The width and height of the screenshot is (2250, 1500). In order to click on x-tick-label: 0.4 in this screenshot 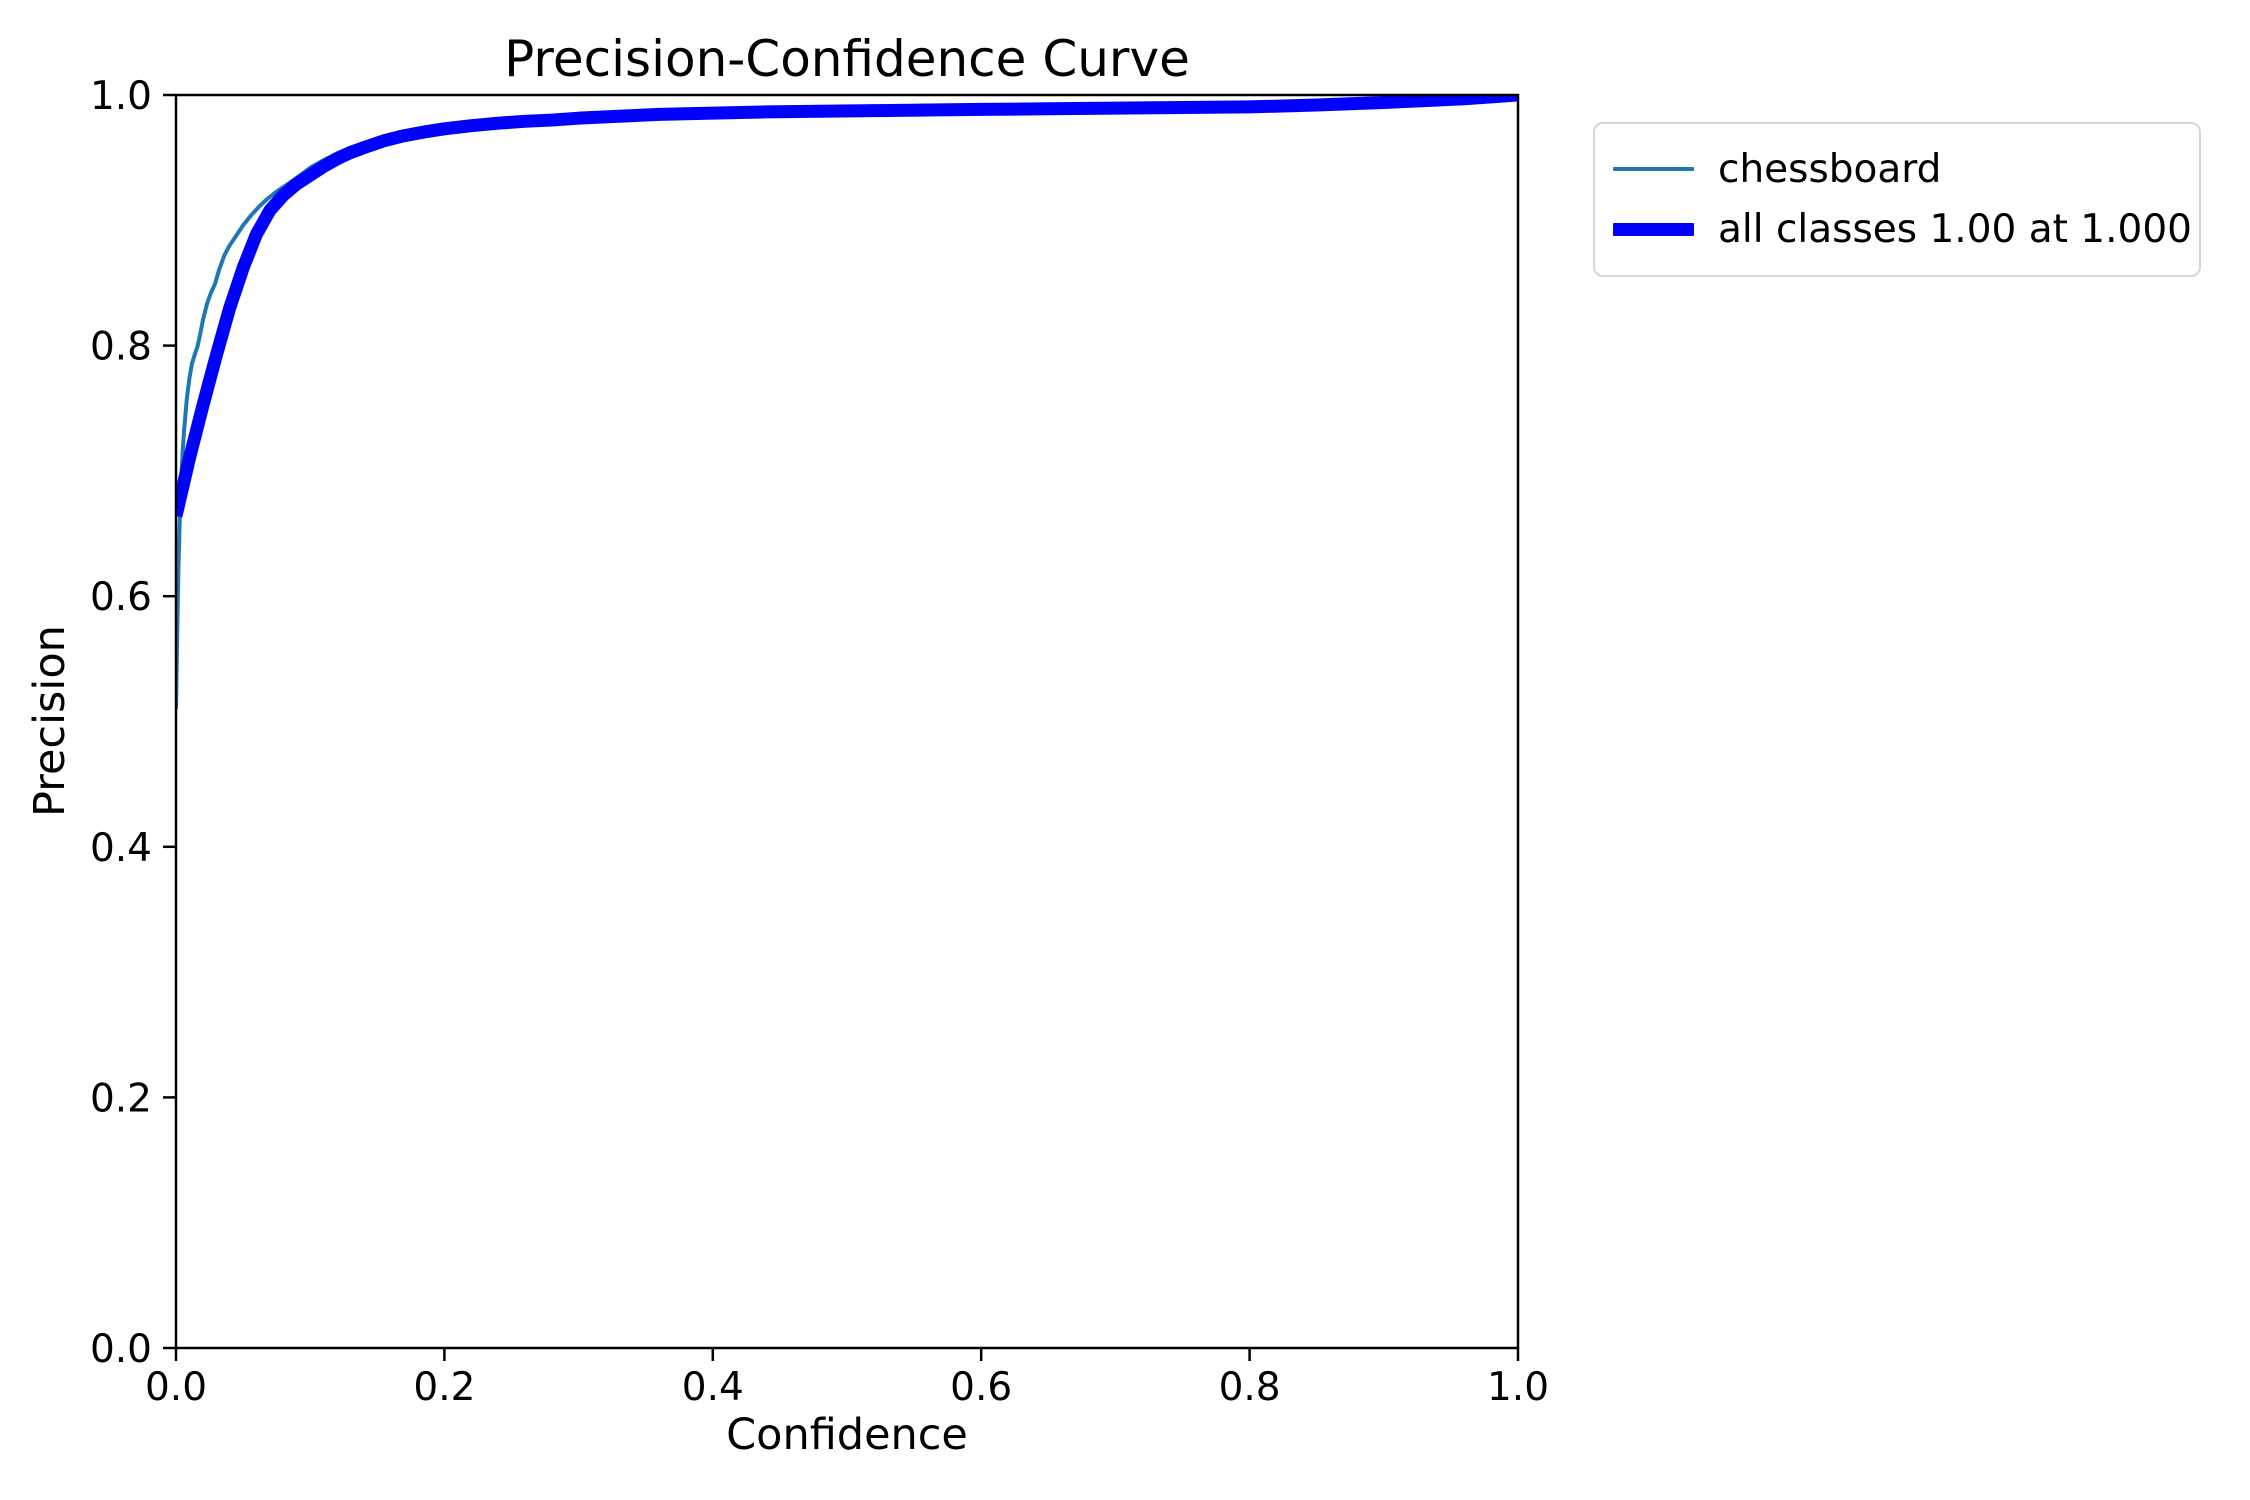, I will do `click(713, 1387)`.